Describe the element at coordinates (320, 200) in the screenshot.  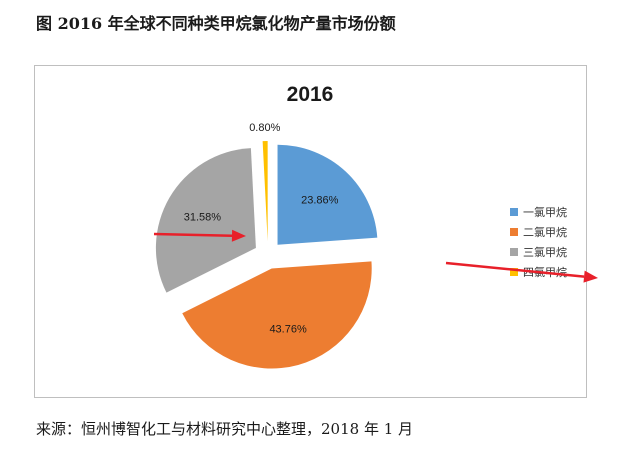
I see `data-label-1: 23.86%` at that location.